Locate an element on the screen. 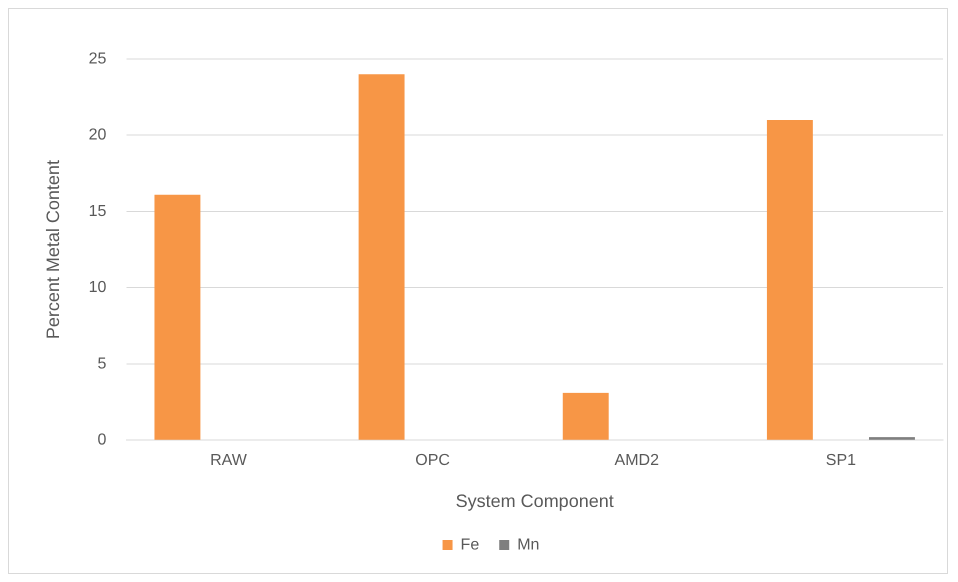 This screenshot has height=582, width=958. legend-label: Mn is located at coordinates (528, 545).